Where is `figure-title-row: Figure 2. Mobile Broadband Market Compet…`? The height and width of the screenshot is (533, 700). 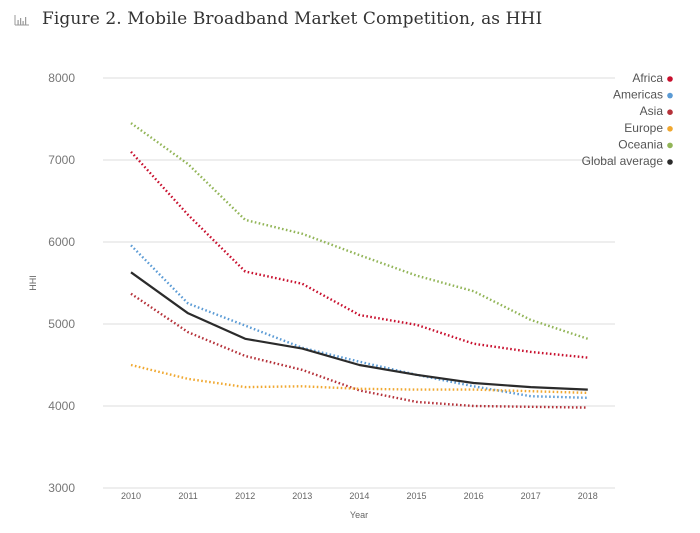 figure-title-row: Figure 2. Mobile Broadband Market Compet… is located at coordinates (278, 19).